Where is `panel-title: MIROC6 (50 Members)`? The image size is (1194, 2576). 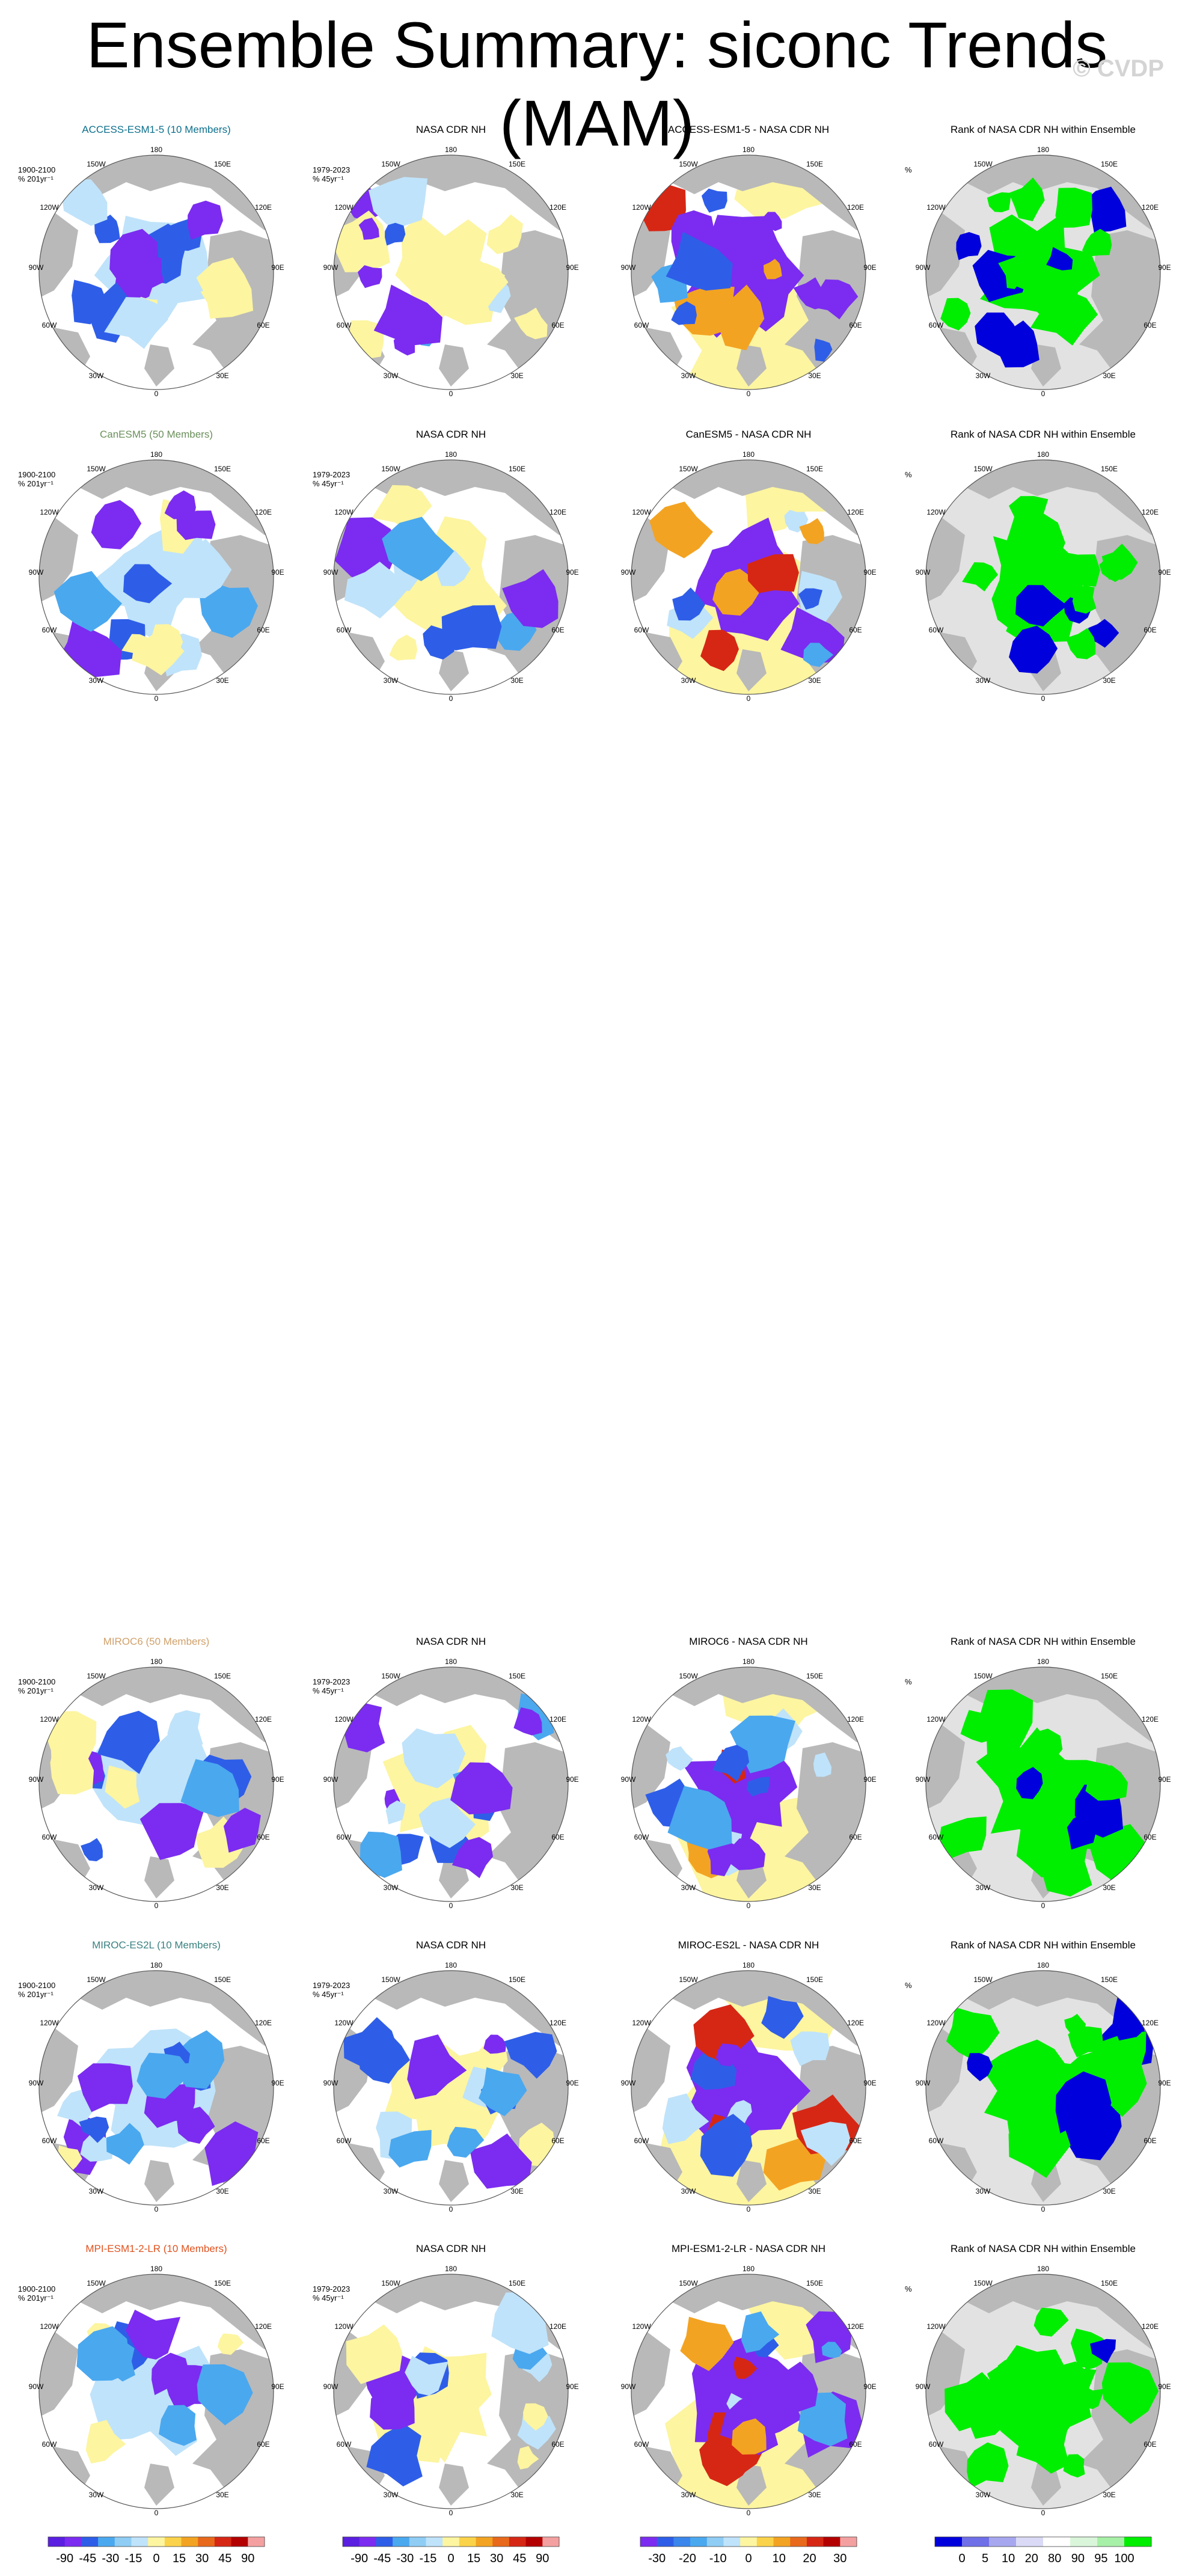
panel-title: MIROC6 (50 Members) is located at coordinates (156, 1641).